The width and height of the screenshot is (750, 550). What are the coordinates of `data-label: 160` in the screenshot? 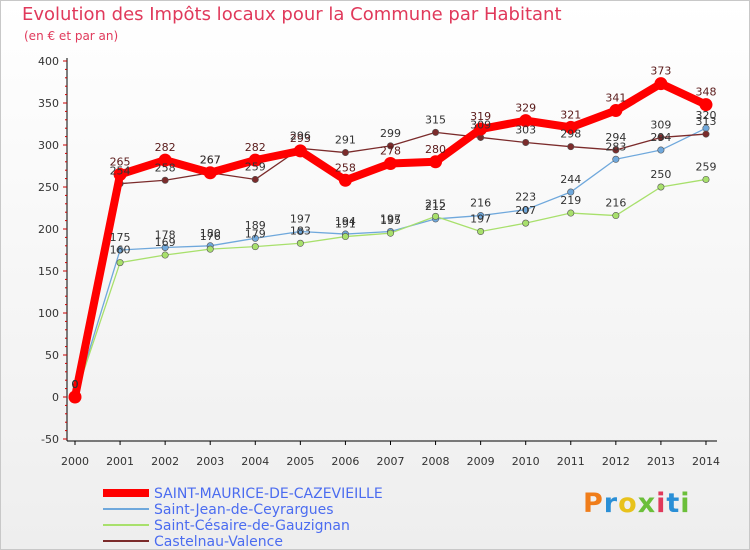 It's located at (120, 250).